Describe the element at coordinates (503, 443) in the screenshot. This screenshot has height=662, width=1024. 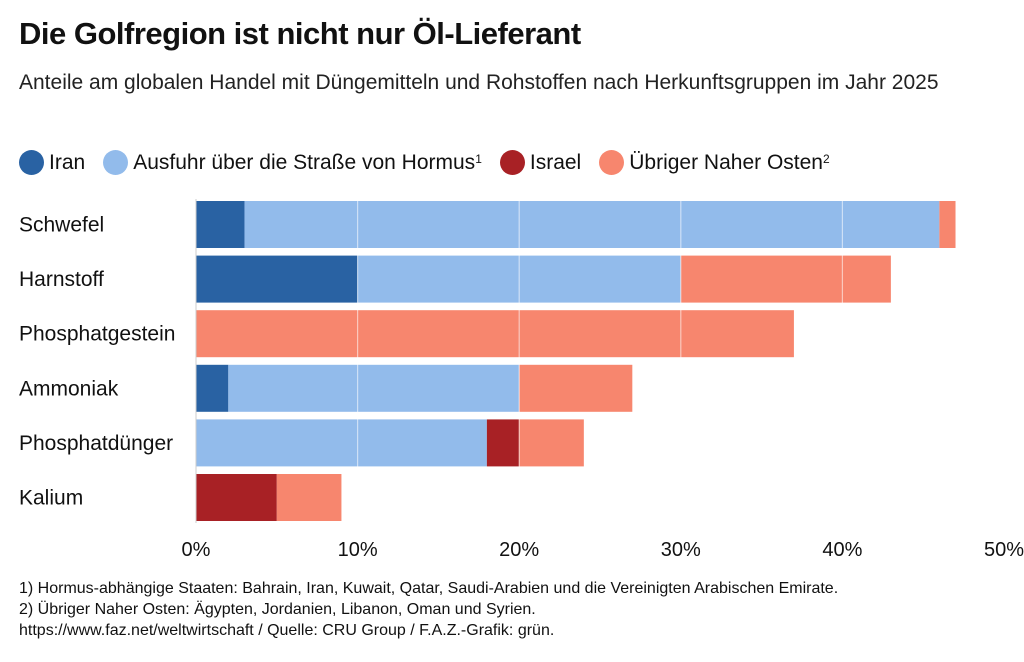
I see `bar-segment-phosphatdünger-israel` at that location.